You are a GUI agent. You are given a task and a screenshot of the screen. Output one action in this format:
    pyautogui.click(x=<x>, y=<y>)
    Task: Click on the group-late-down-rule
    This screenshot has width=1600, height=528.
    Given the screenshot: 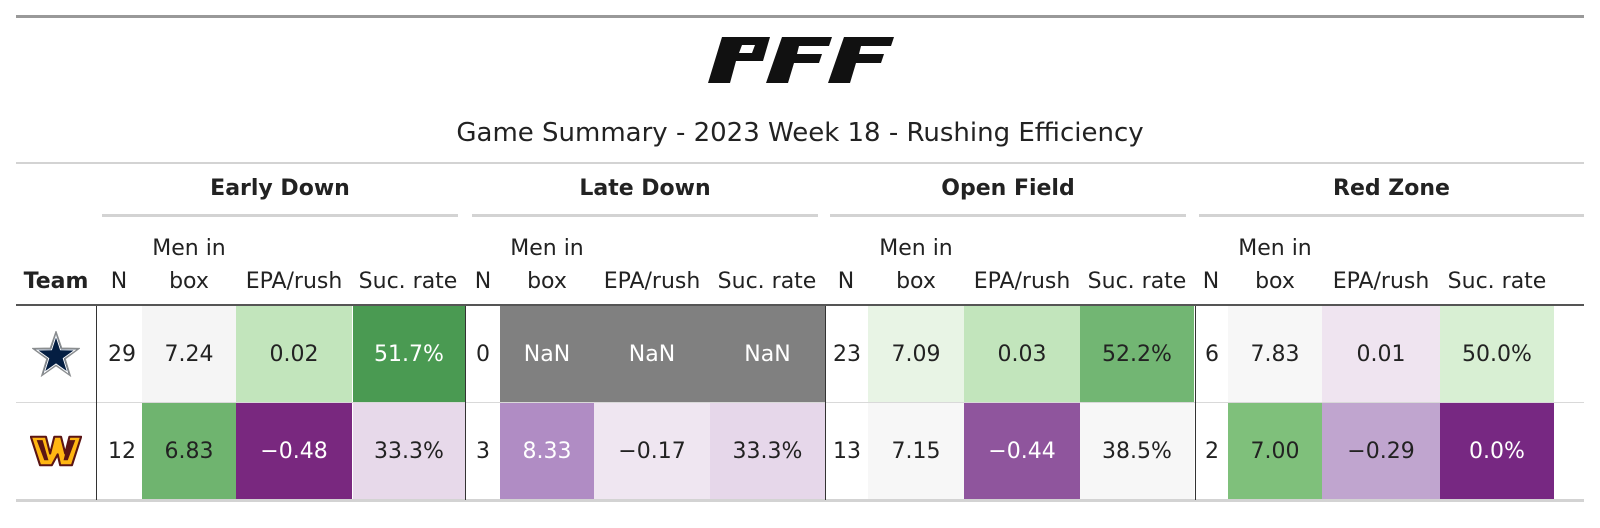 What is the action you would take?
    pyautogui.click(x=645, y=215)
    